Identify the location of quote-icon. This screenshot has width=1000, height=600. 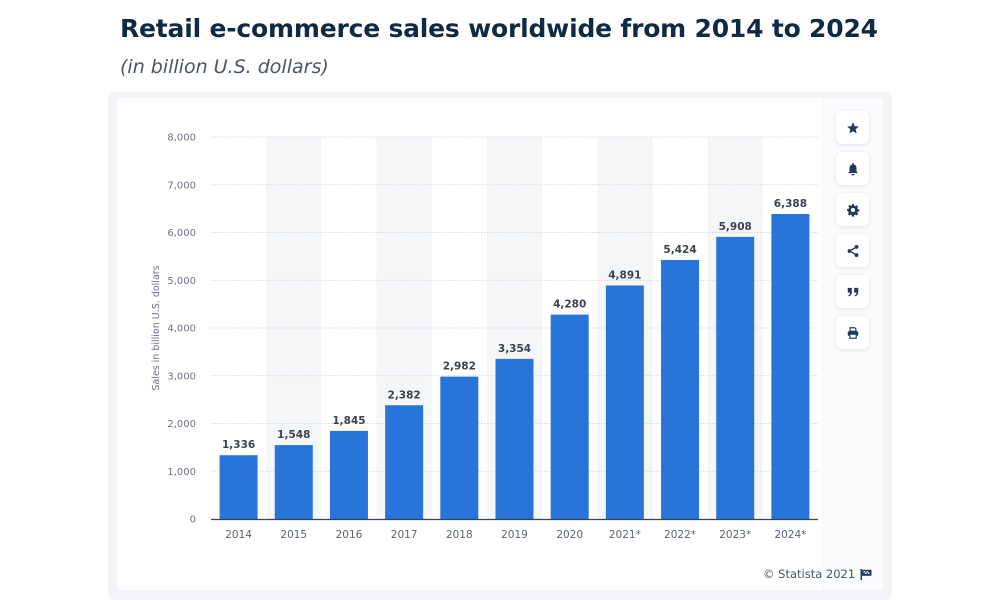
(852, 291).